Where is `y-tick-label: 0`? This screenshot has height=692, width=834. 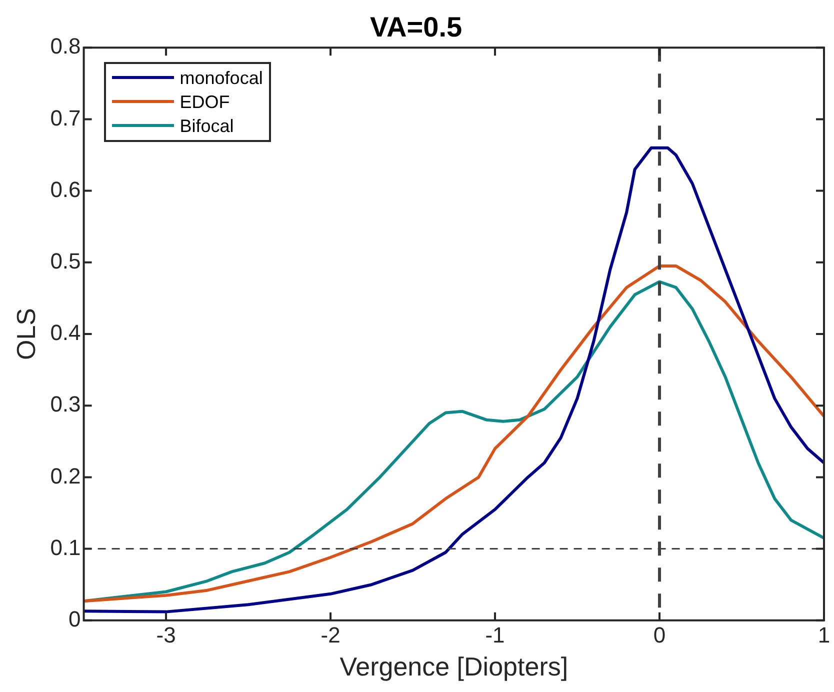 y-tick-label: 0 is located at coordinates (74, 619).